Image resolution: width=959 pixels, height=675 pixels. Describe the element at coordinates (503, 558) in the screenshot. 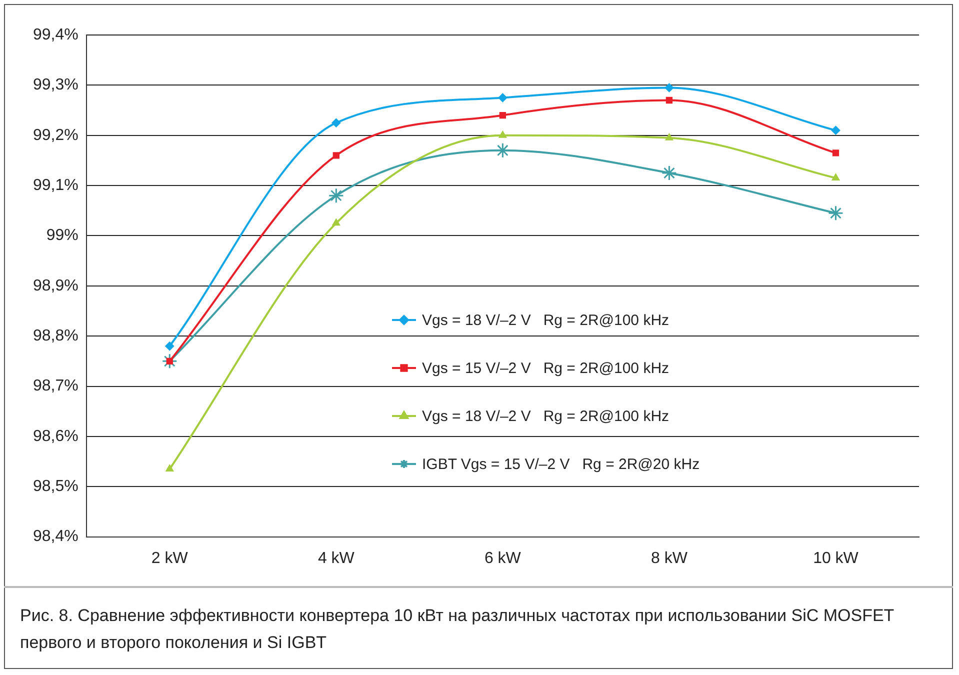

I see `x-tick-label: 6 kW` at that location.